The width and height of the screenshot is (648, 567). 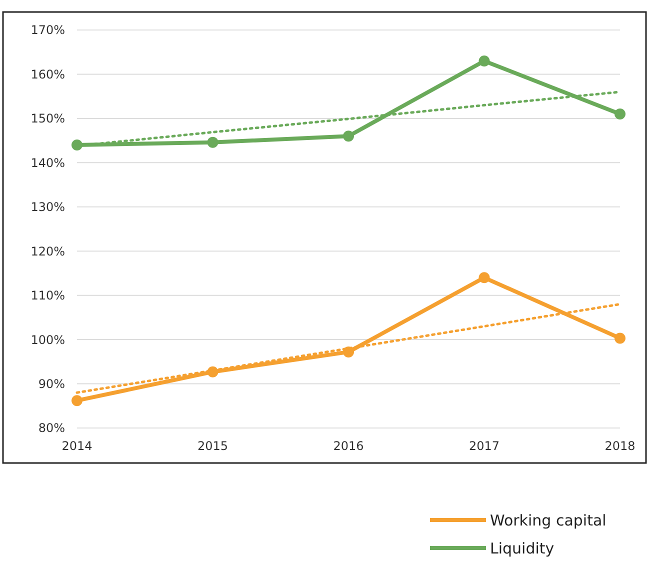 I want to click on y-tick-label: 140%, so click(x=47, y=163).